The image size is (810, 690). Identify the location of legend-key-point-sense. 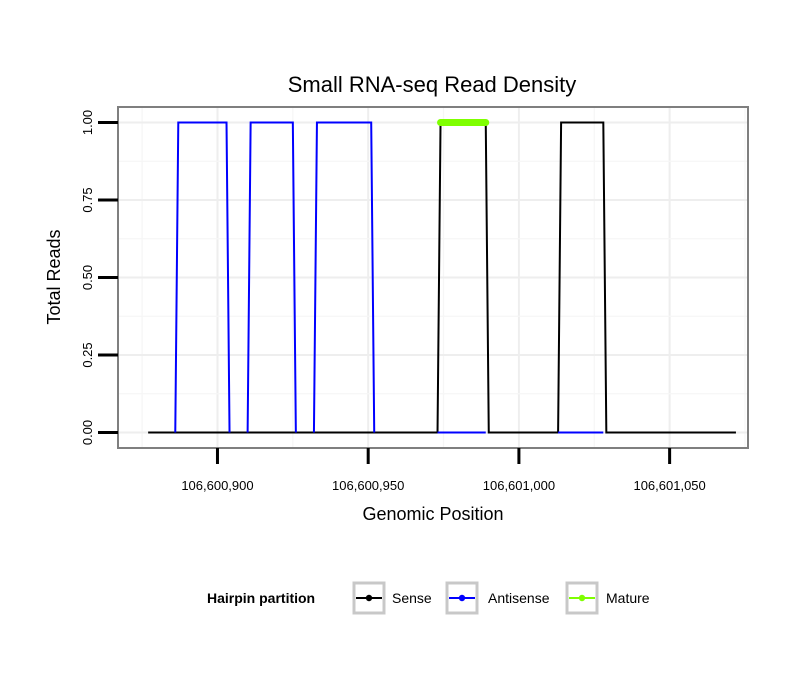
(369, 598).